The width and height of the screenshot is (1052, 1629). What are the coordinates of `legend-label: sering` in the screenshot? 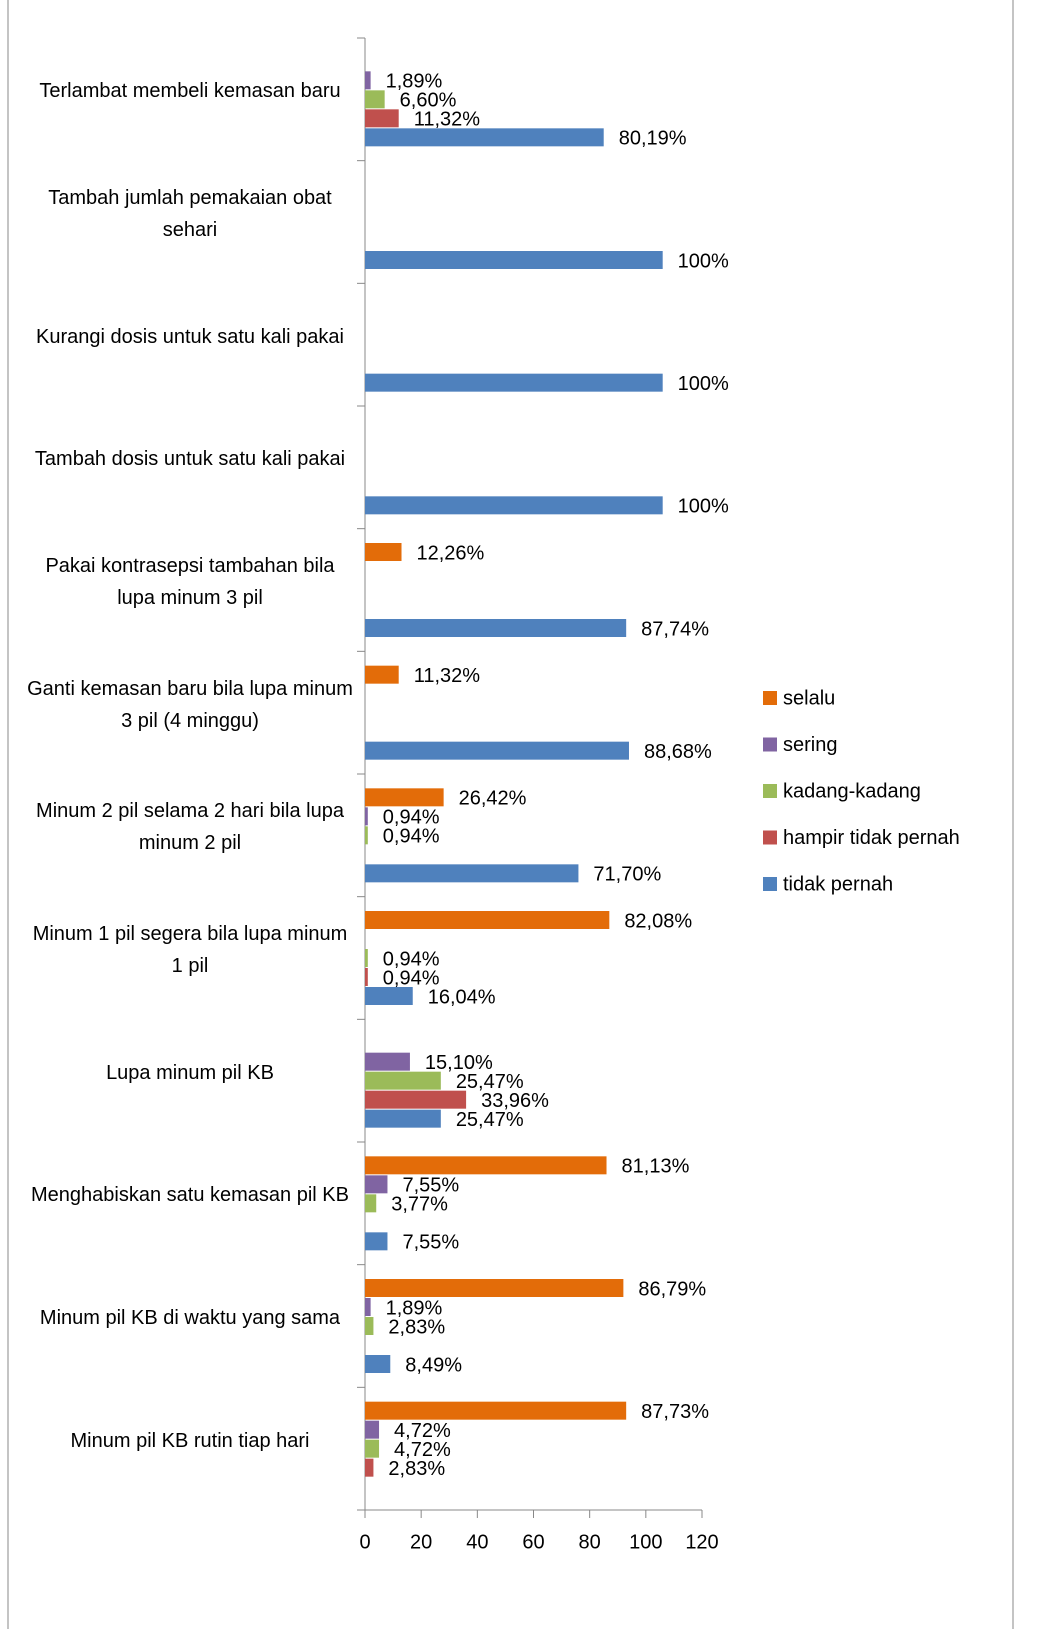 It's located at (810, 745).